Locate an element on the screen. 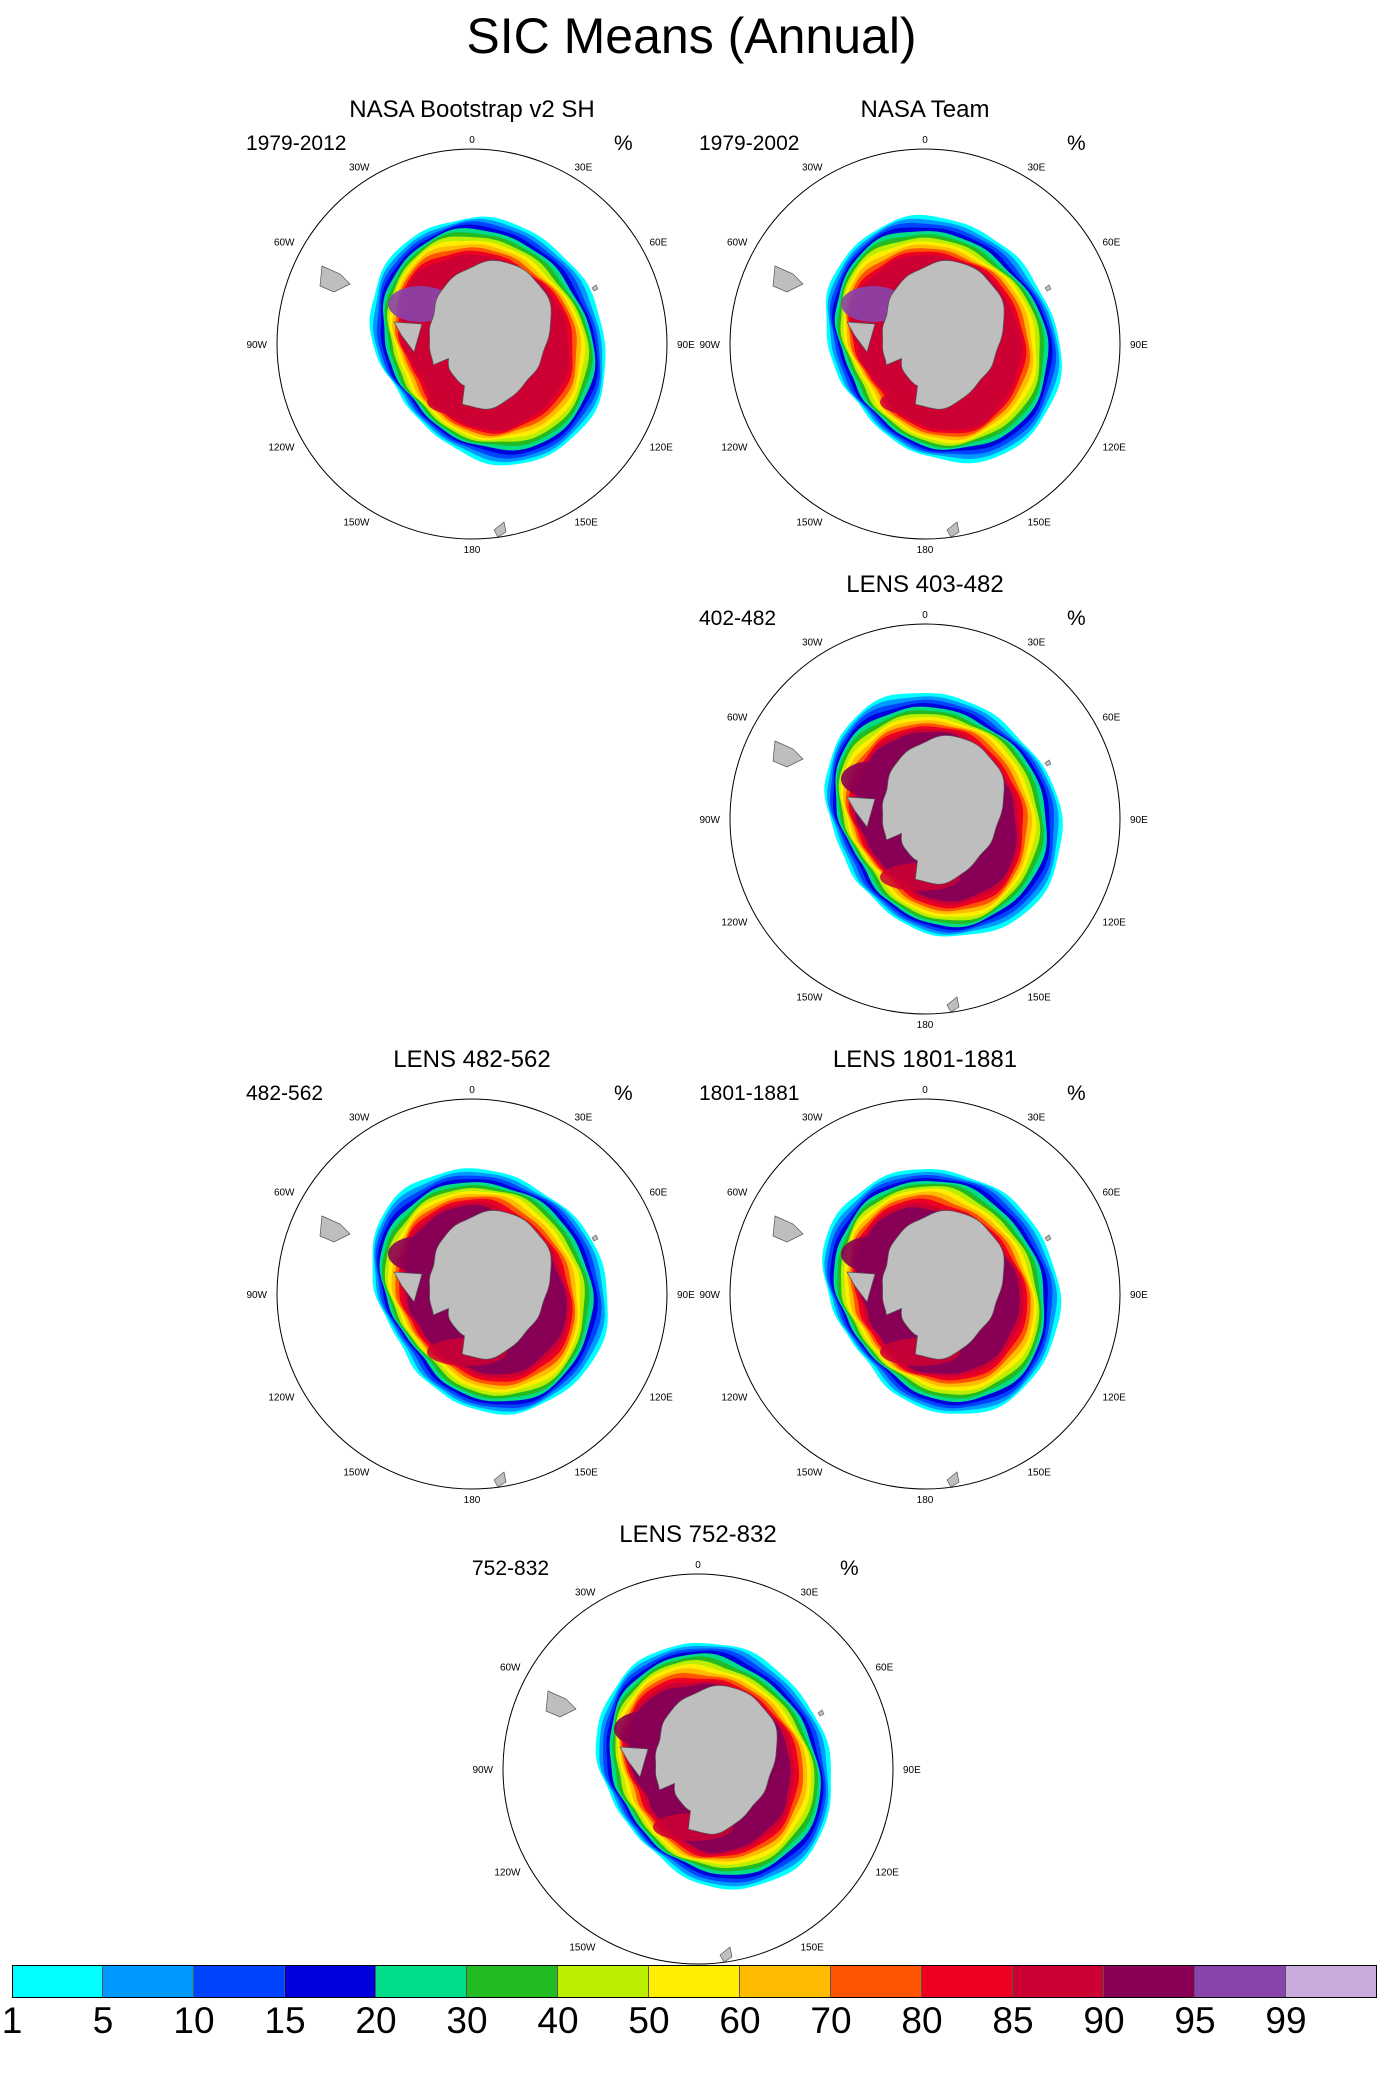 Image resolution: width=1383 pixels, height=2082 pixels. colorbar-level-label: 1 is located at coordinates (12, 2020).